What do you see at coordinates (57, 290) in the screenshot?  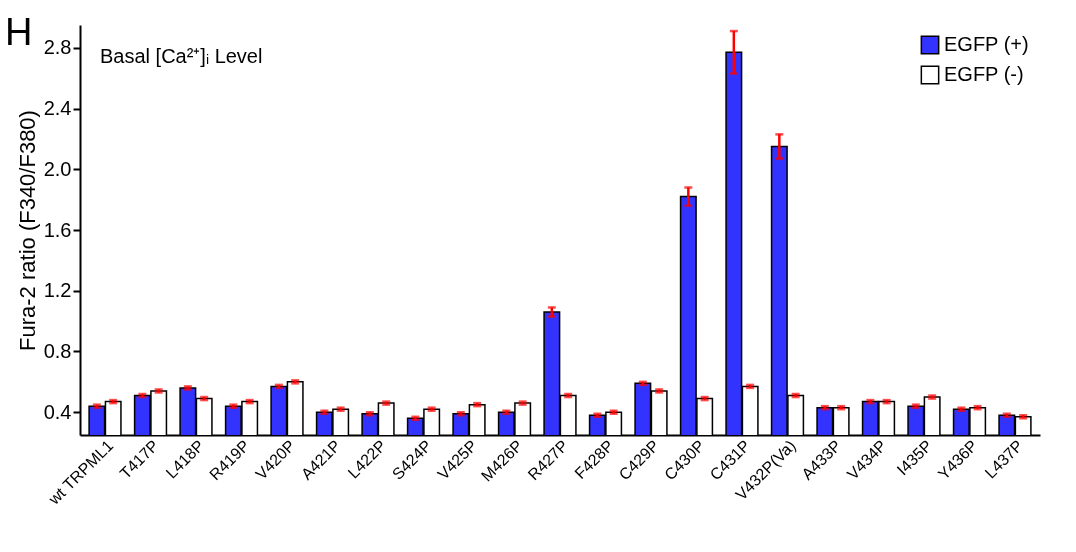 I see `y-tick-label: 1.2` at bounding box center [57, 290].